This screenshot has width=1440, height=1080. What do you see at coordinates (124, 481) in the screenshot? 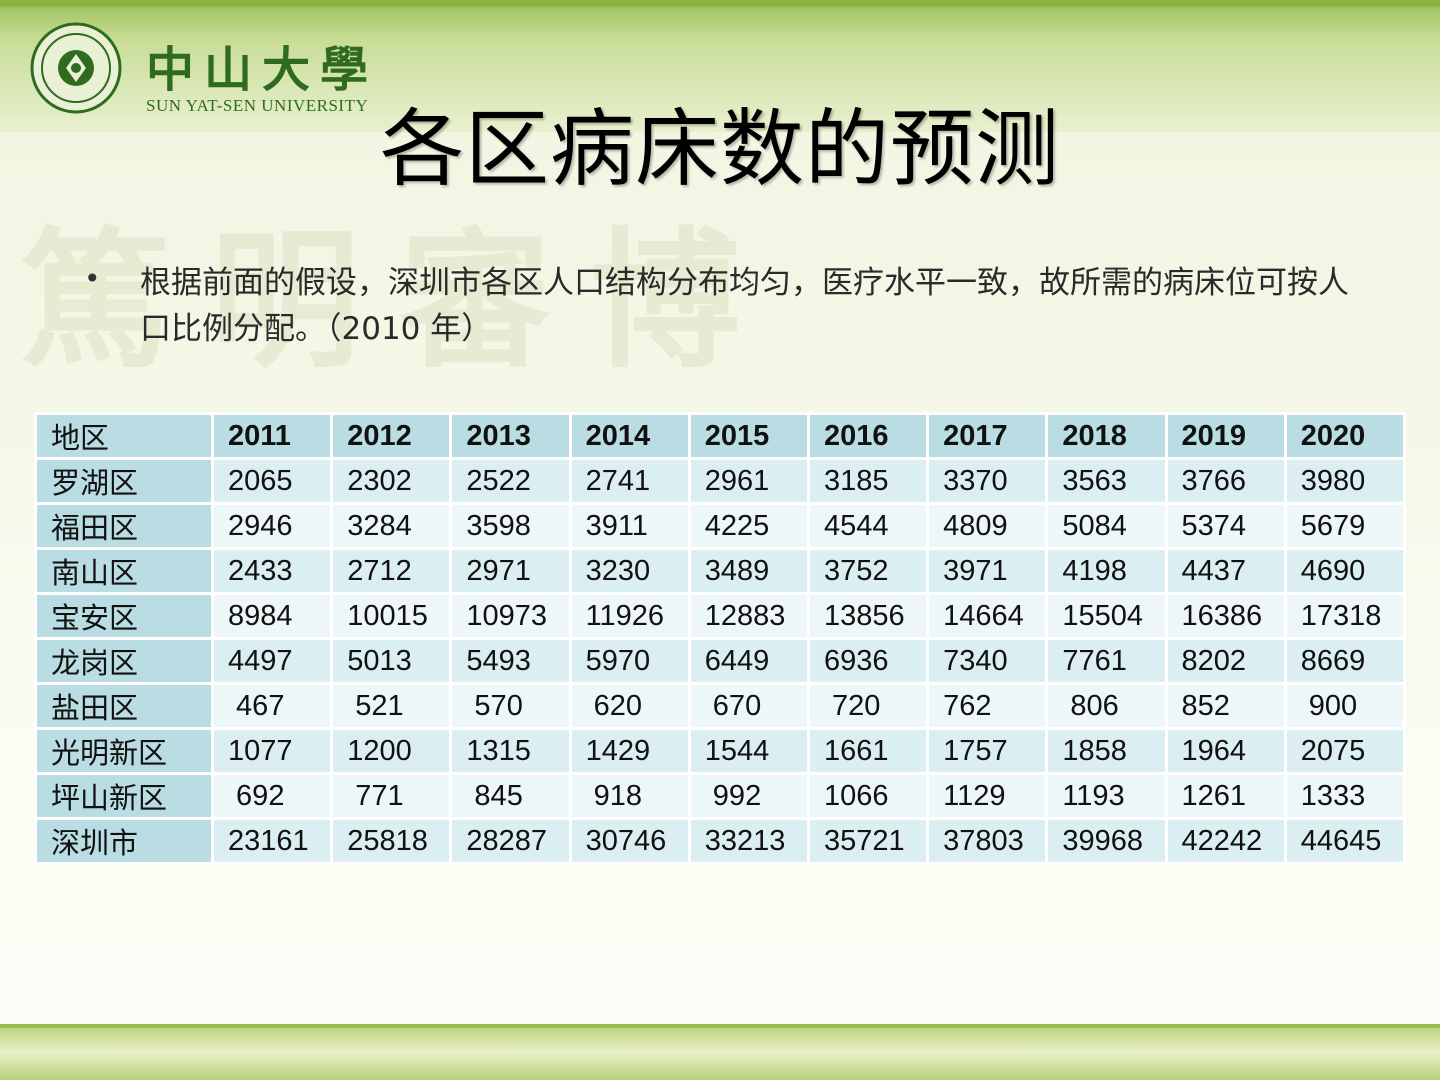
I see `region-name-cell: 罗湖区` at bounding box center [124, 481].